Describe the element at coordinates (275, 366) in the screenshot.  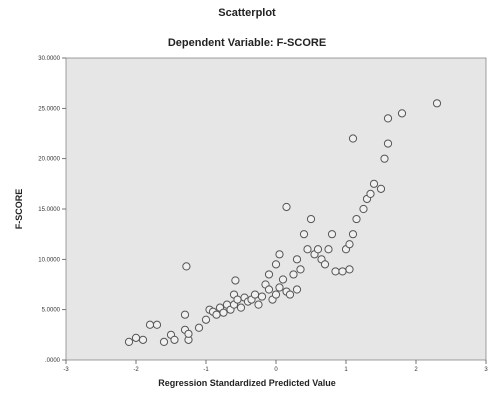
I see `x-axis: -3 -2 -1 0 1 2 3` at that location.